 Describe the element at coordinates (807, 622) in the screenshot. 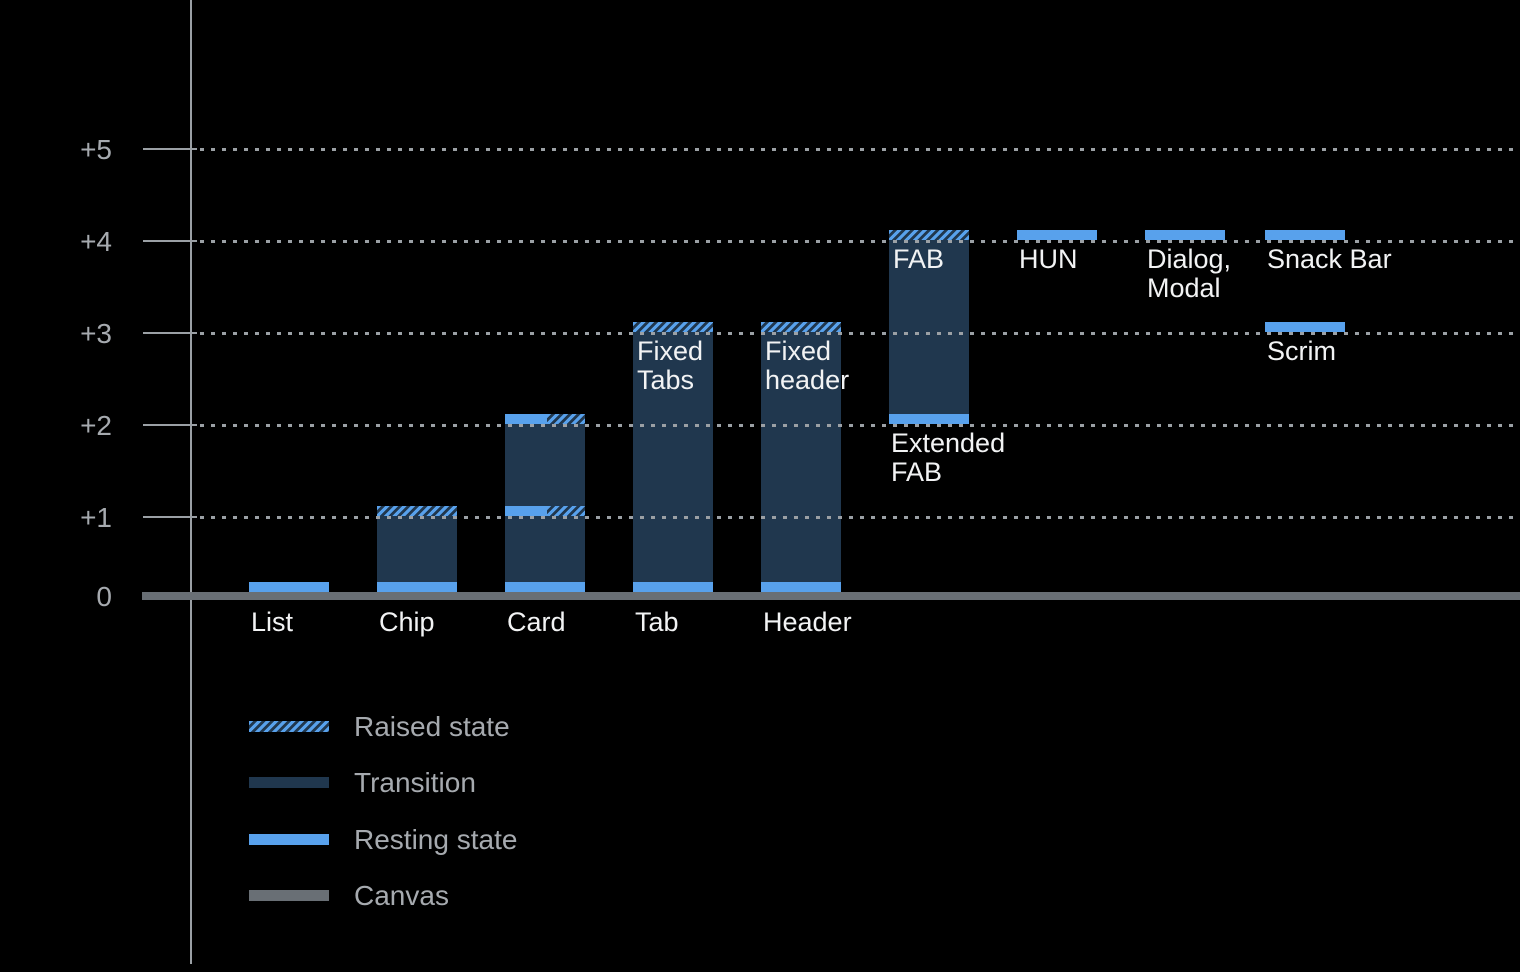

I see `bar-axis-label-header: Header` at that location.